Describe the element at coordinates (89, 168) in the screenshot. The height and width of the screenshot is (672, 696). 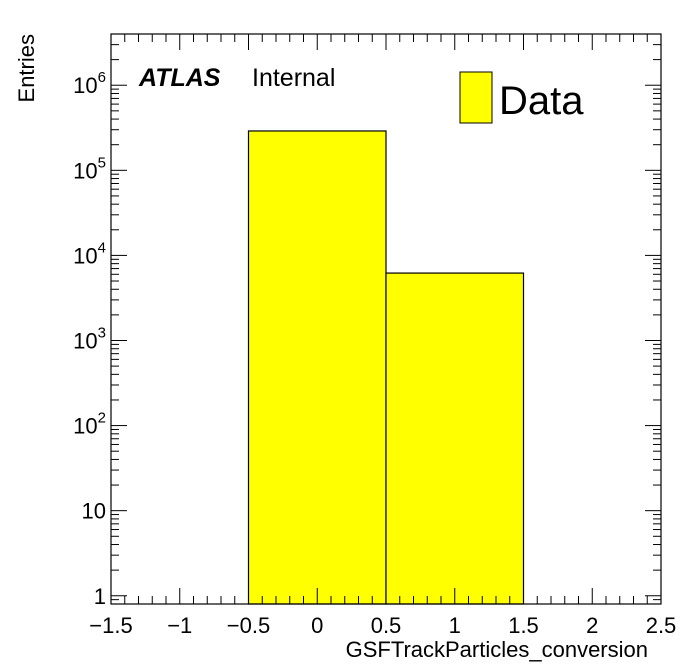
I see `y-tick-label: 10⁵` at that location.